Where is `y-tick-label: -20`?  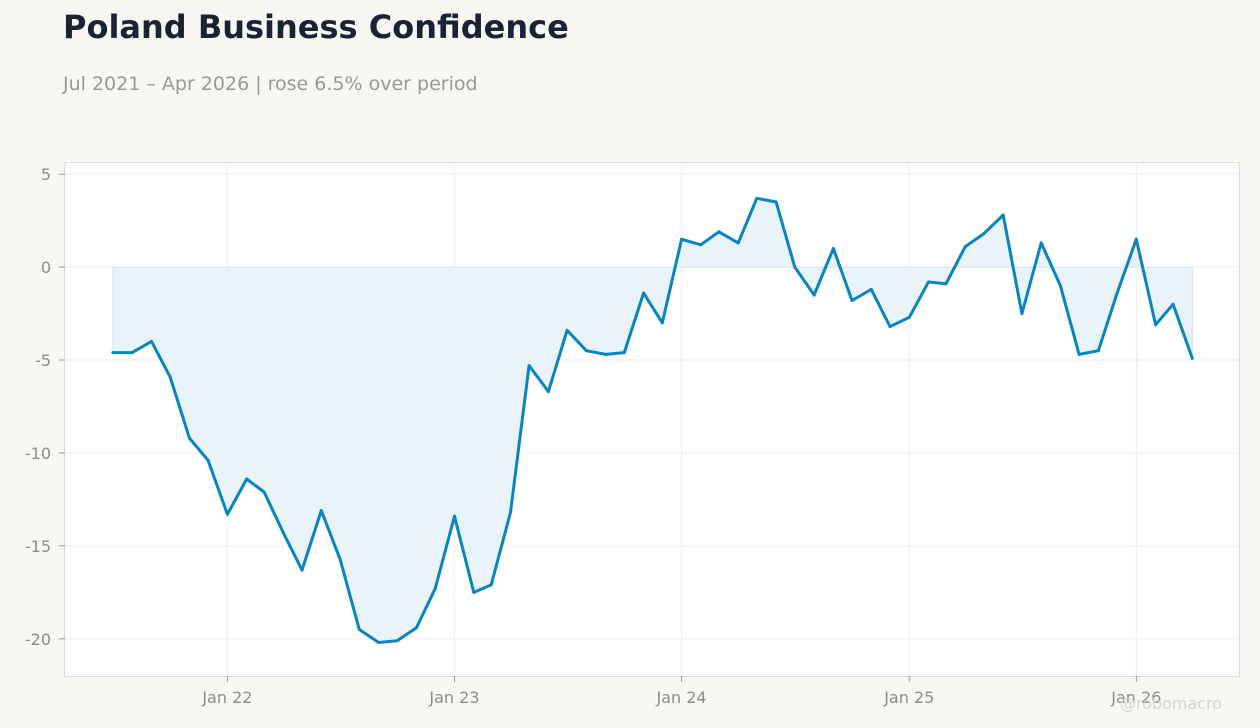 y-tick-label: -20 is located at coordinates (38, 639).